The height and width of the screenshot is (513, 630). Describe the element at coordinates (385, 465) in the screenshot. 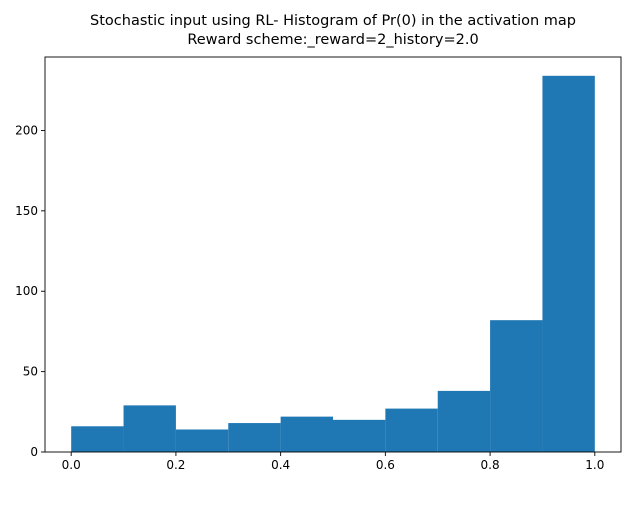

I see `x-tick-label: 0.6` at that location.